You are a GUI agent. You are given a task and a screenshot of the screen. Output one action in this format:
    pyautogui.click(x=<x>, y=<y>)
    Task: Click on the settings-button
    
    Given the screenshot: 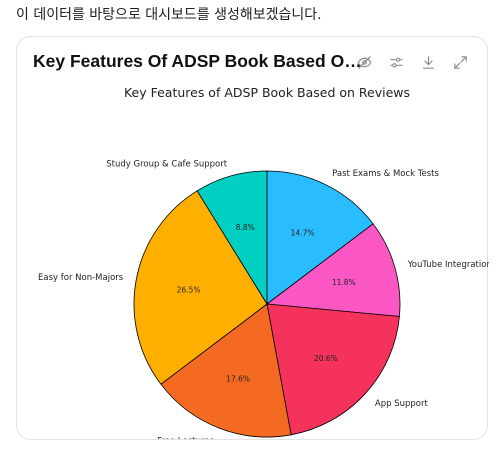 What is the action you would take?
    pyautogui.click(x=396, y=62)
    